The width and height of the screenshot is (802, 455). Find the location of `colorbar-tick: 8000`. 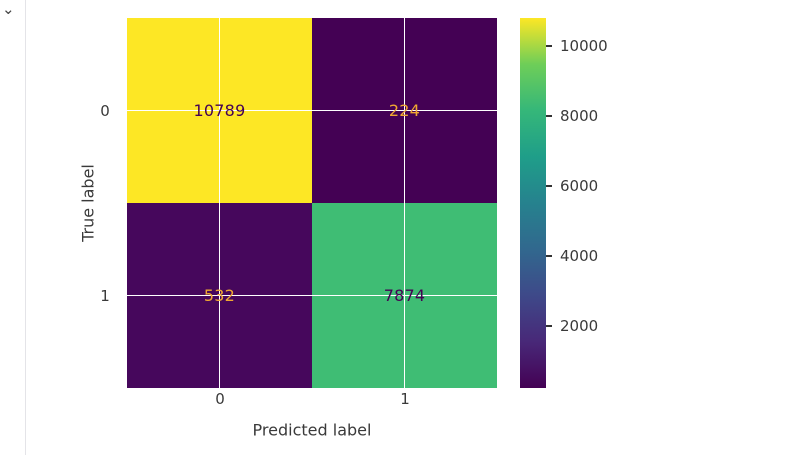

colorbar-tick: 8000 is located at coordinates (572, 116).